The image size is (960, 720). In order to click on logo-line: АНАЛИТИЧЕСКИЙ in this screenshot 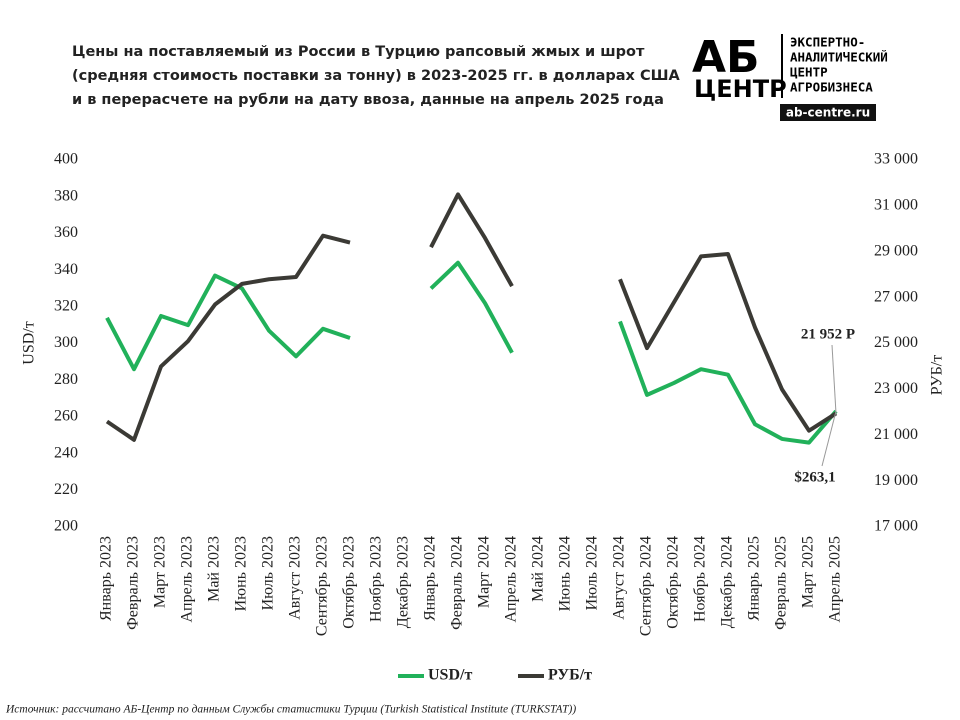, I will do `click(839, 57)`.